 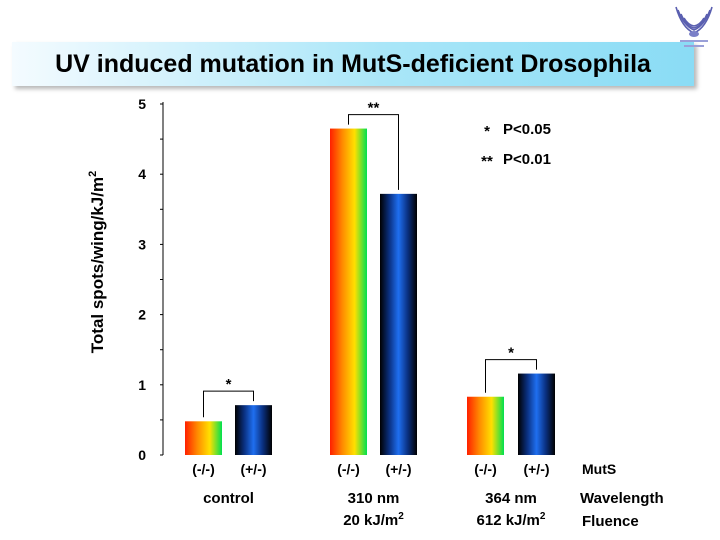 I want to click on fluence-label-text: 20 kJ/m, so click(x=370, y=520).